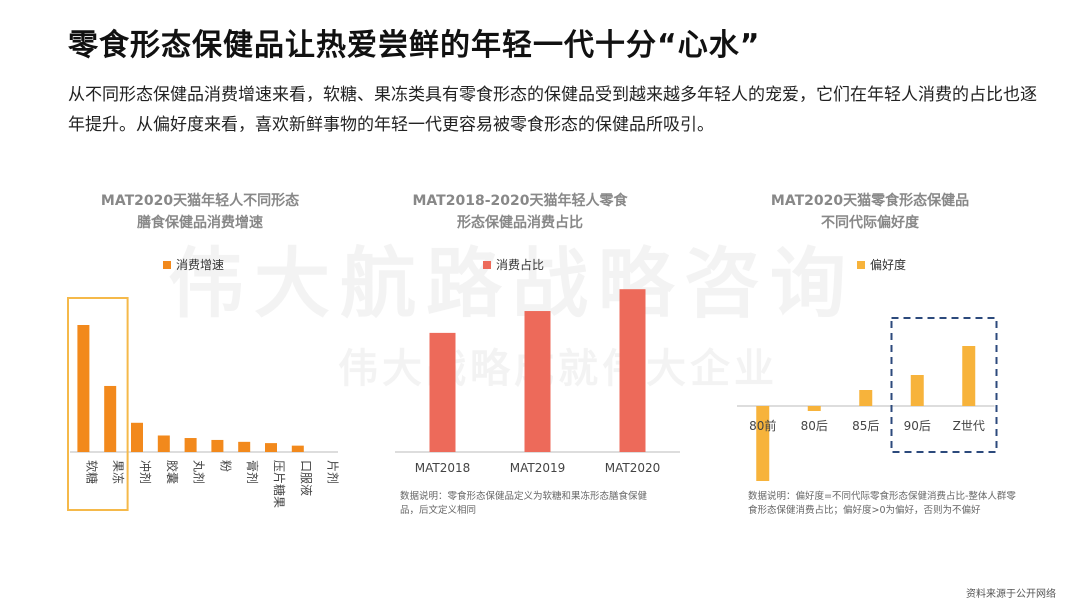 The image size is (1080, 608). Describe the element at coordinates (1011, 594) in the screenshot. I see `source-note: 资料来源于公开网络` at that location.